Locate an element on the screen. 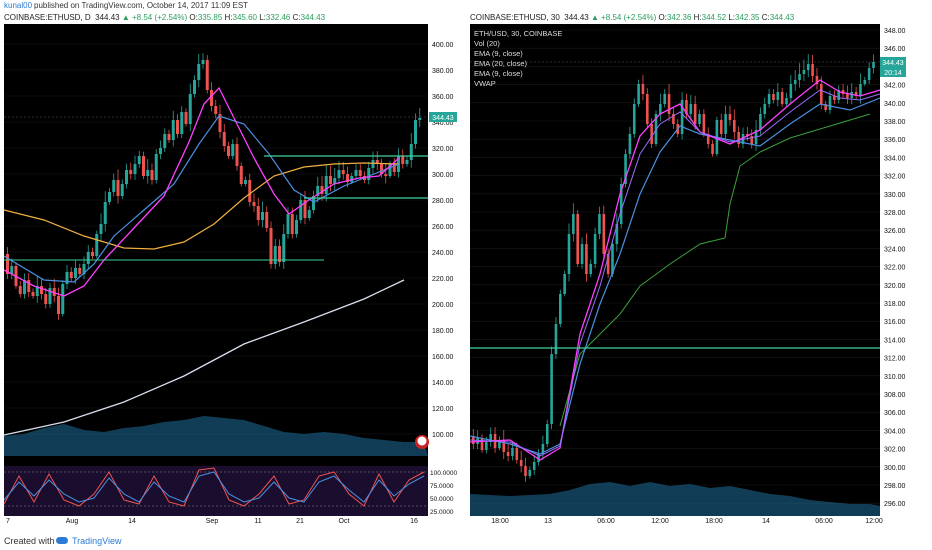  right-legend-item: ETH/USD, 30, COINBASE is located at coordinates (518, 33).